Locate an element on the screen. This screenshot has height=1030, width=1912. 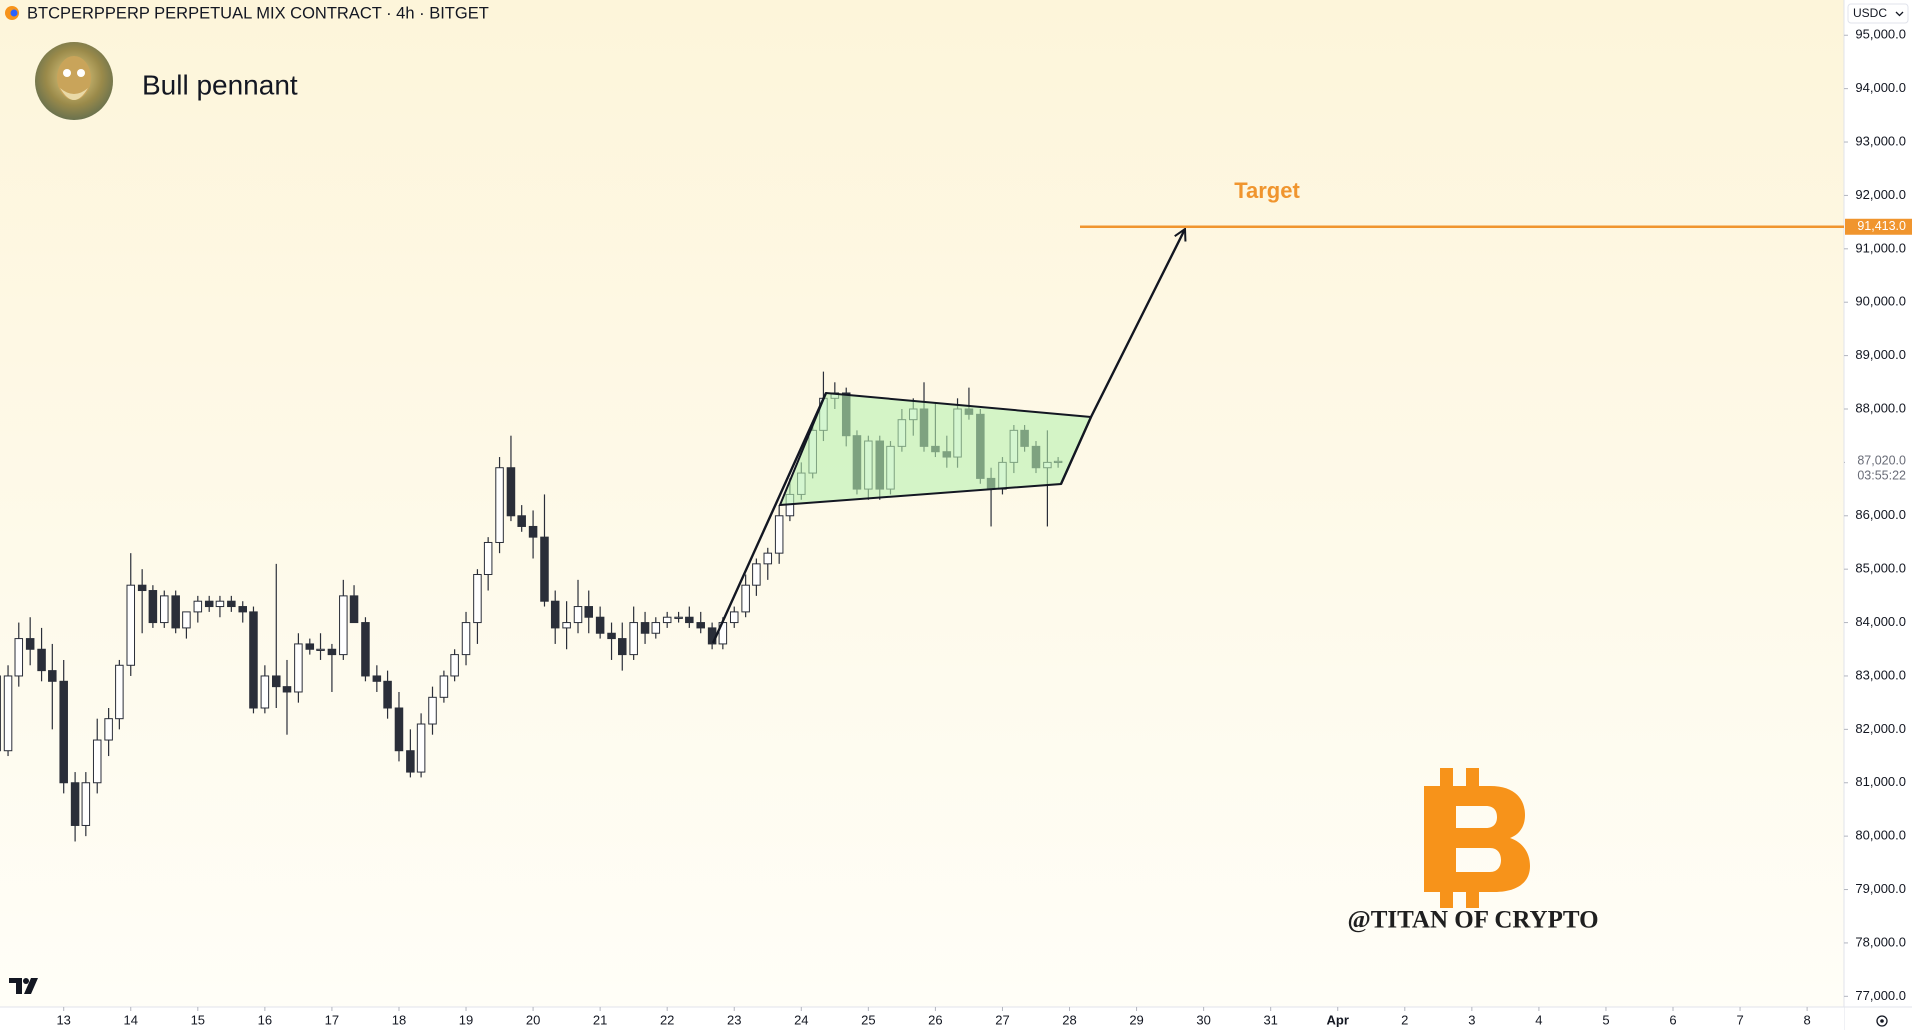
x-tick-label: 31 is located at coordinates (1270, 1019).